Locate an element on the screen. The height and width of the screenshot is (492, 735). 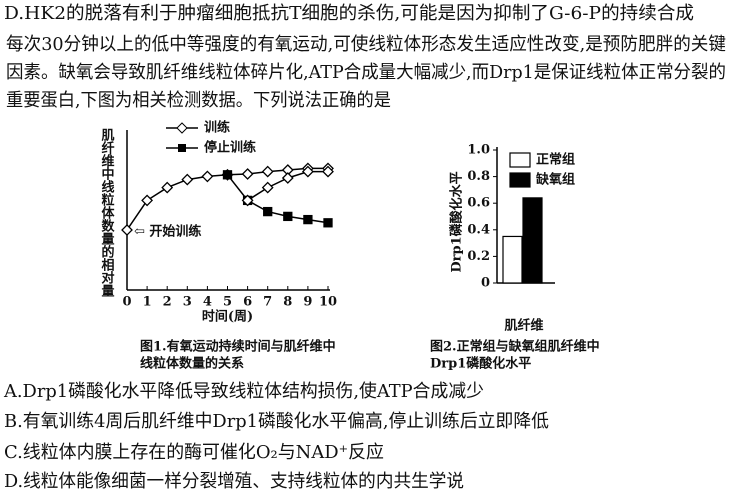
x-tick-label: 2 is located at coordinates (167, 302).